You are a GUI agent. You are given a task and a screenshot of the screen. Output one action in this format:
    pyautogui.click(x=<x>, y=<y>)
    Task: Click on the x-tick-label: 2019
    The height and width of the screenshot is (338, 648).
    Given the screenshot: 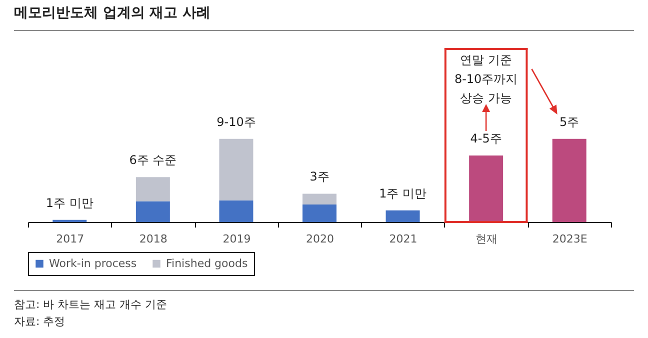 What is the action you would take?
    pyautogui.click(x=236, y=239)
    